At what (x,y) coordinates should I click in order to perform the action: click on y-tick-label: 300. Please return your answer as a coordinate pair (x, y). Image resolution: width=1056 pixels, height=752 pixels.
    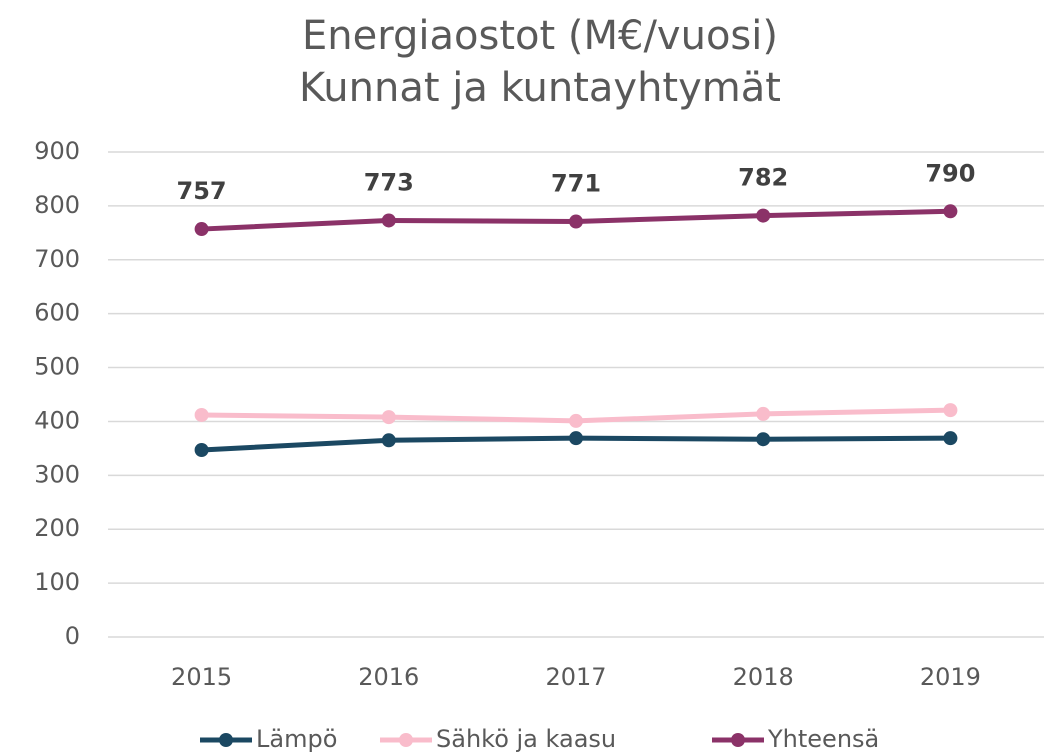
    Looking at the image, I should click on (57, 474).